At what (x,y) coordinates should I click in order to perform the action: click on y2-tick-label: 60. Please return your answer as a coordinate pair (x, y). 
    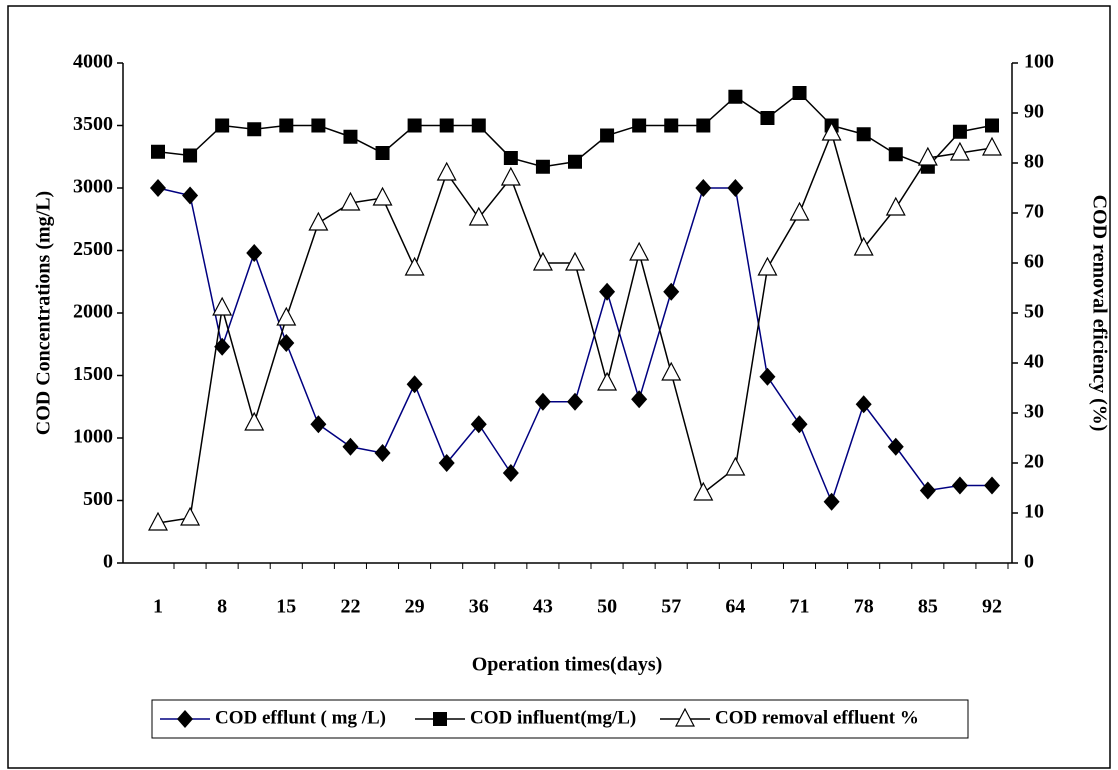
    Looking at the image, I should click on (1034, 262).